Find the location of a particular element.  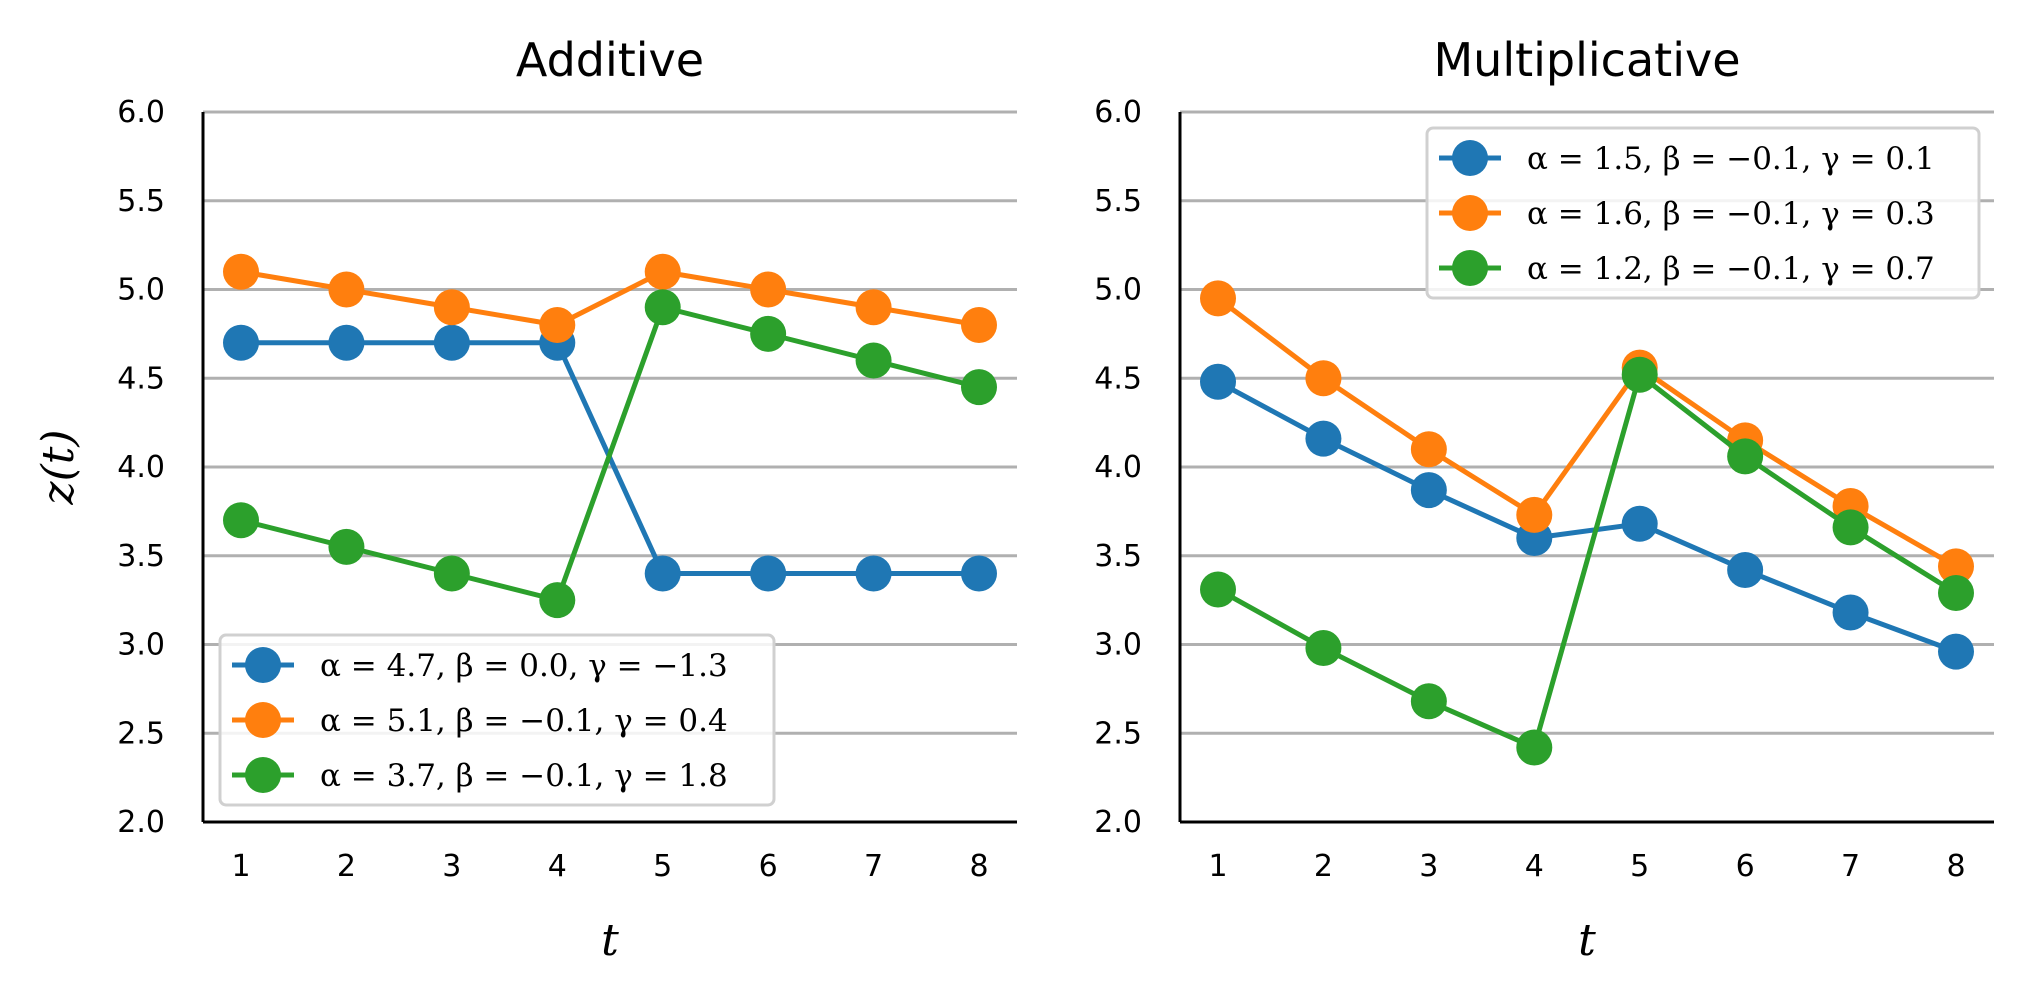

legend-entry: α = 3.7, β = −0.1, γ = 1.8 is located at coordinates (480, 775).